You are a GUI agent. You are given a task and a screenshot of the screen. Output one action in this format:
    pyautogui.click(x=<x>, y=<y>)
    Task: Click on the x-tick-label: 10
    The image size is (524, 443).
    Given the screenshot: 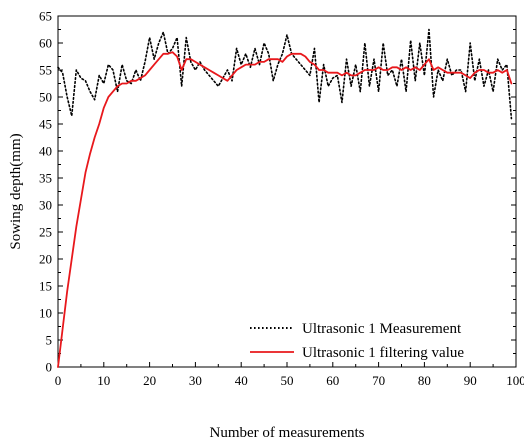 What is the action you would take?
    pyautogui.click(x=103, y=380)
    